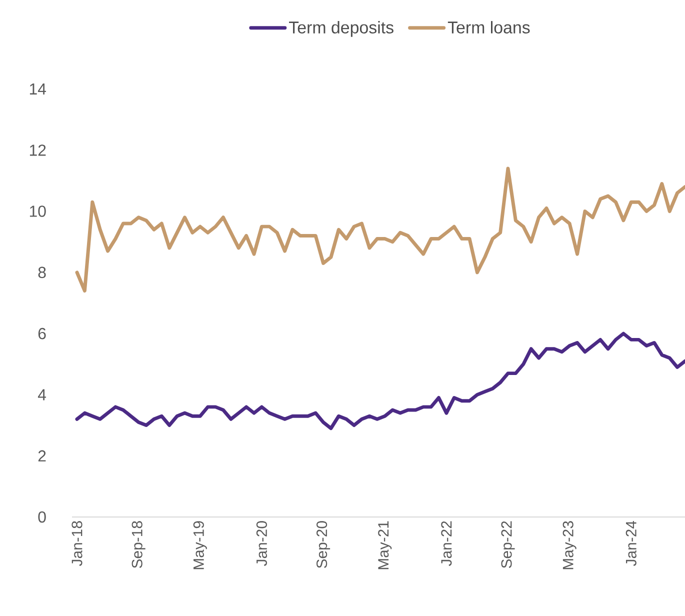 The height and width of the screenshot is (616, 685). I want to click on x-tick-label: Sep-18, so click(139, 544).